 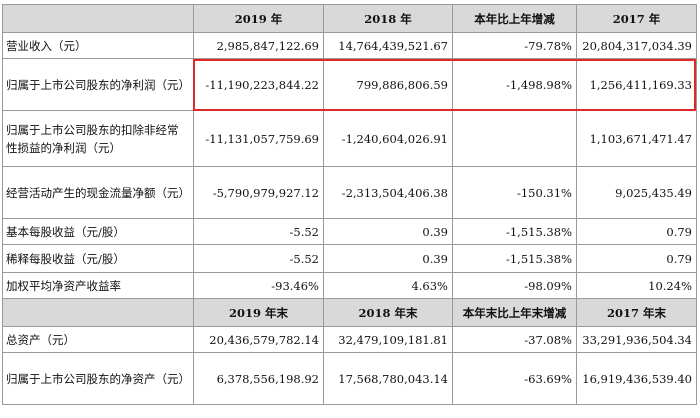 I want to click on value-change: -98.09%, so click(x=514, y=285).